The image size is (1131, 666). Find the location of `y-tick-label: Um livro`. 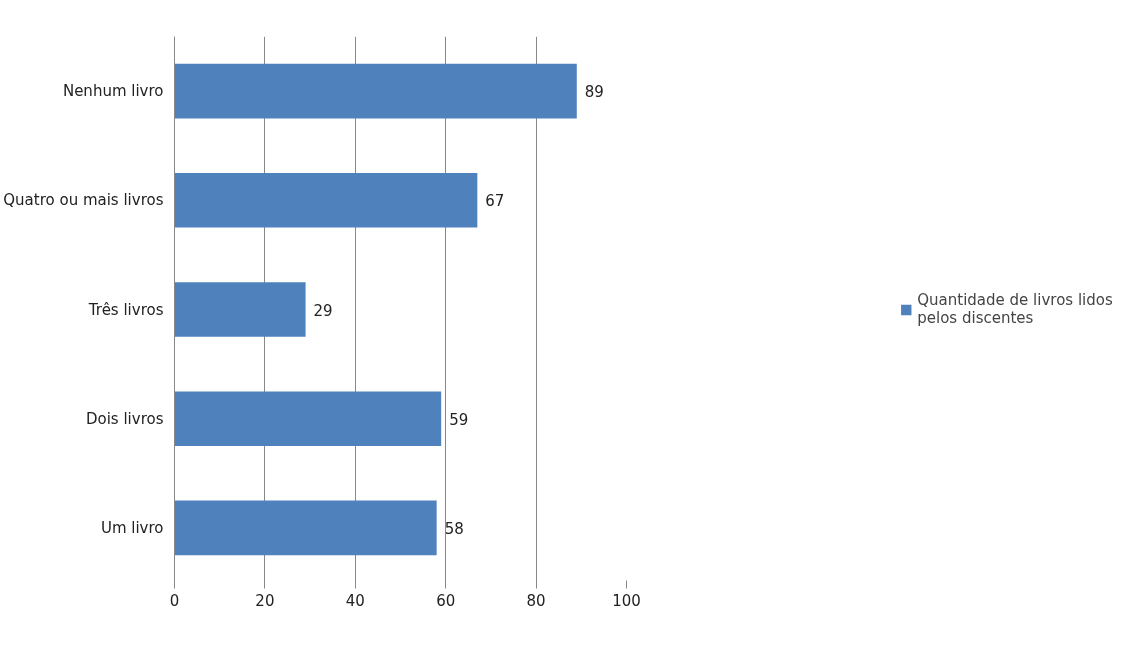

y-tick-label: Um livro is located at coordinates (132, 527).